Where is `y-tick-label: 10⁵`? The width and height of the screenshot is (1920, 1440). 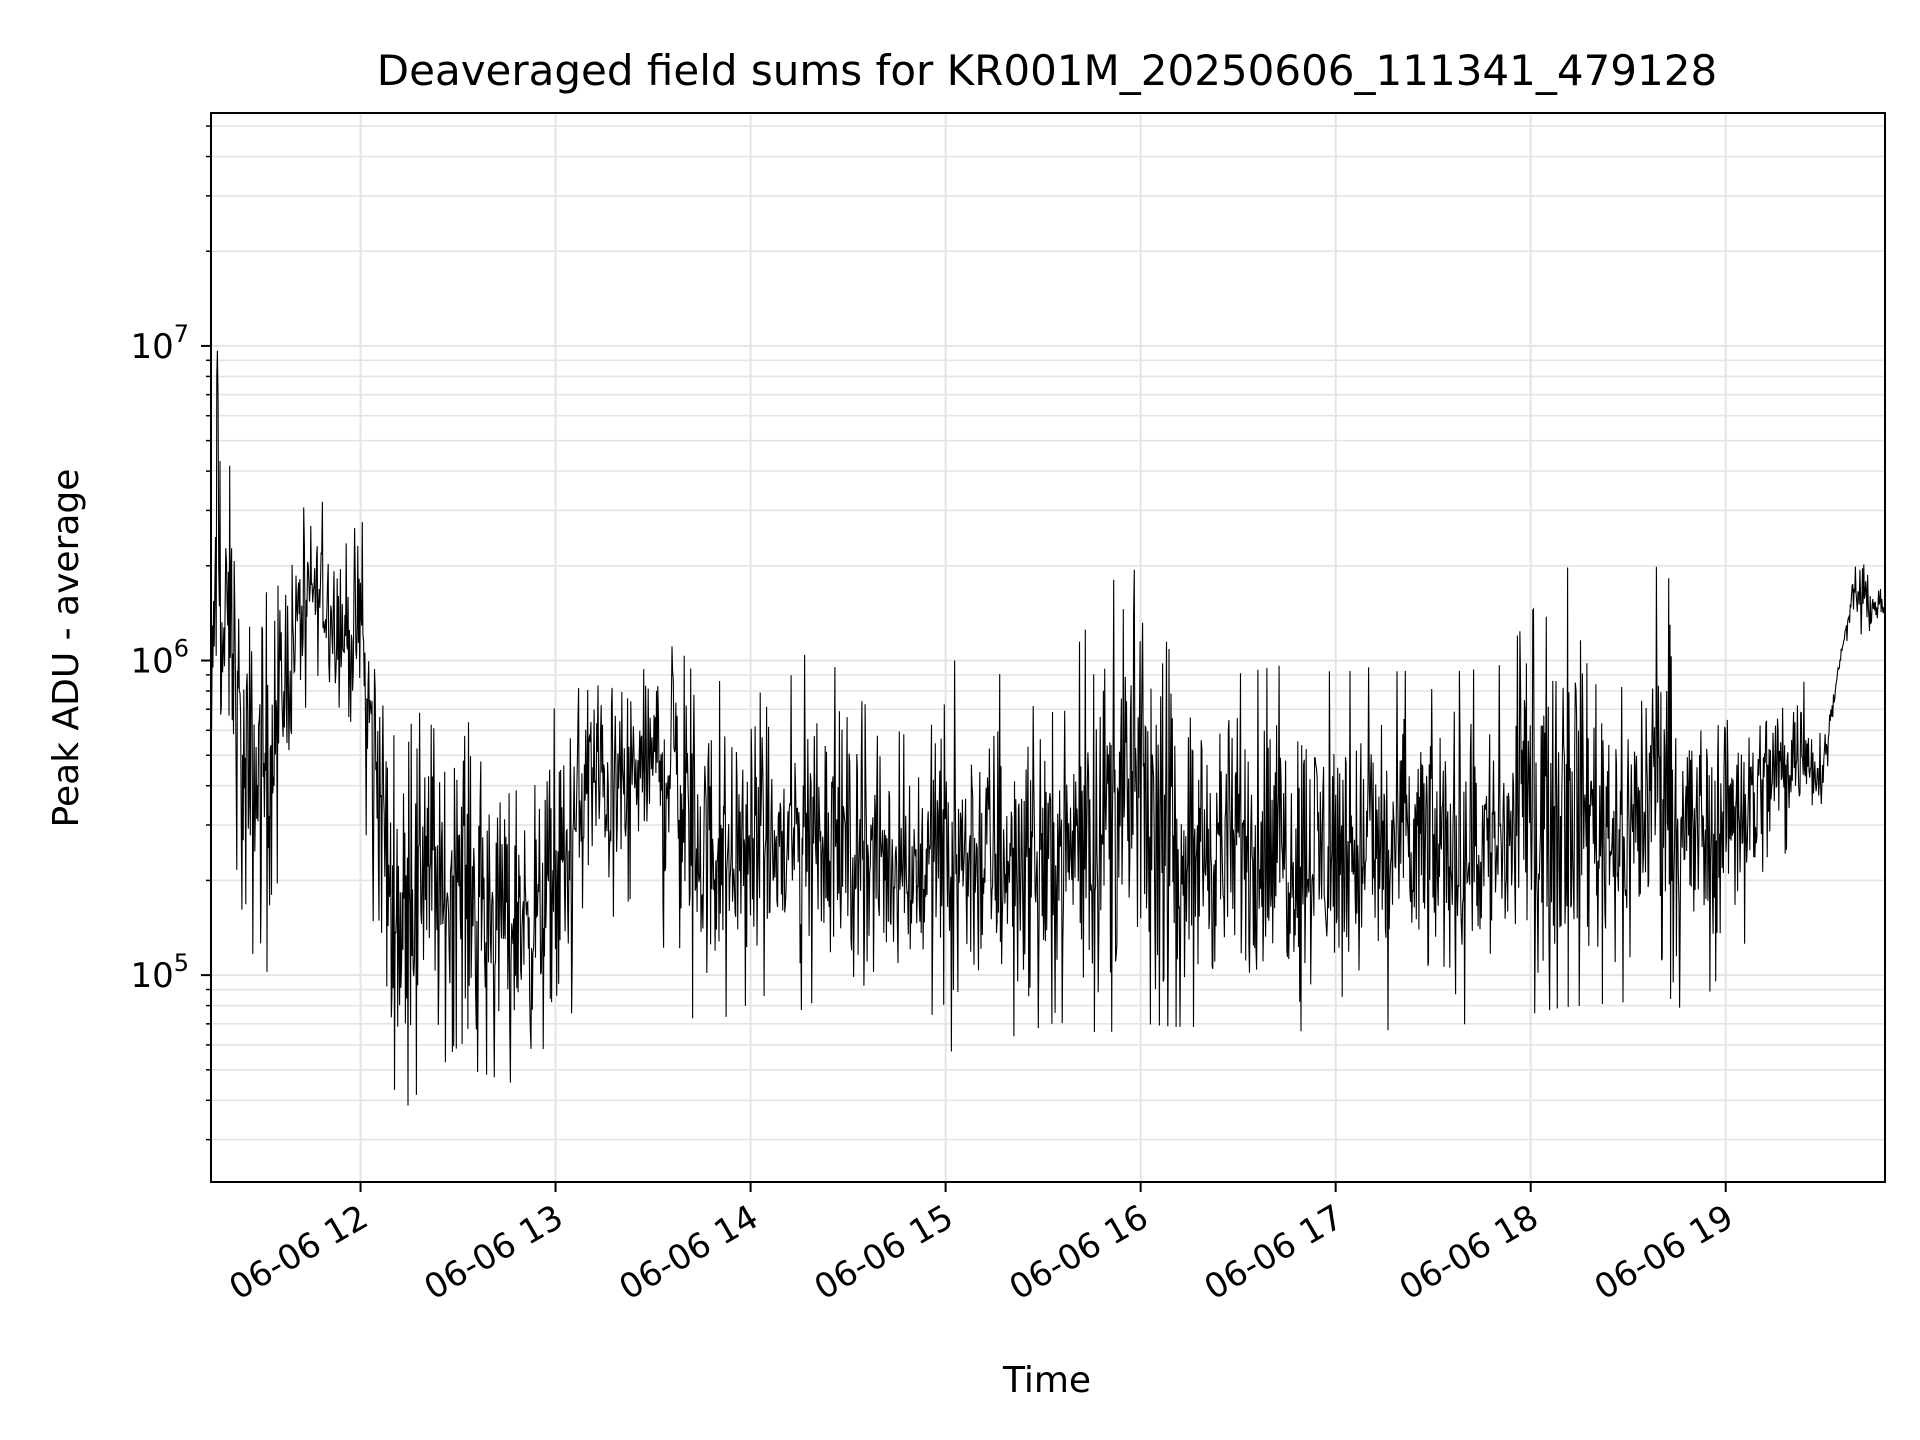 y-tick-label: 10⁵ is located at coordinates (159, 972).